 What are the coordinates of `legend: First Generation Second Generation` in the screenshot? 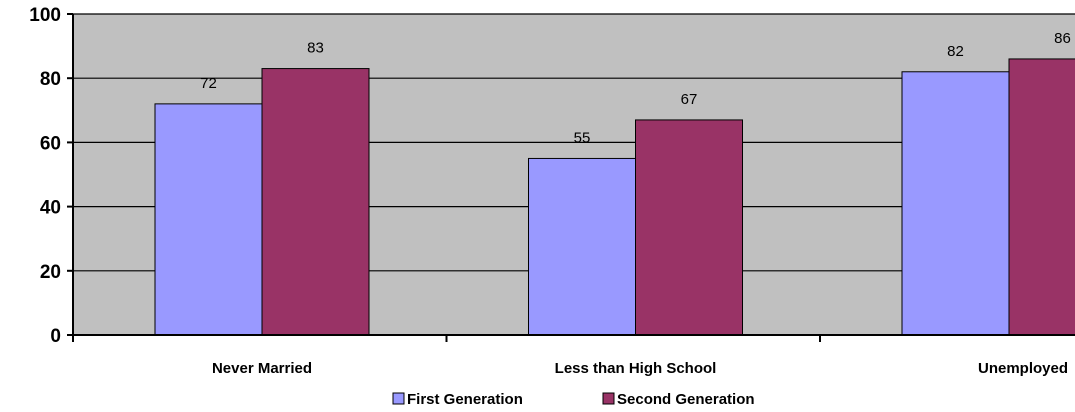 It's located at (573, 399).